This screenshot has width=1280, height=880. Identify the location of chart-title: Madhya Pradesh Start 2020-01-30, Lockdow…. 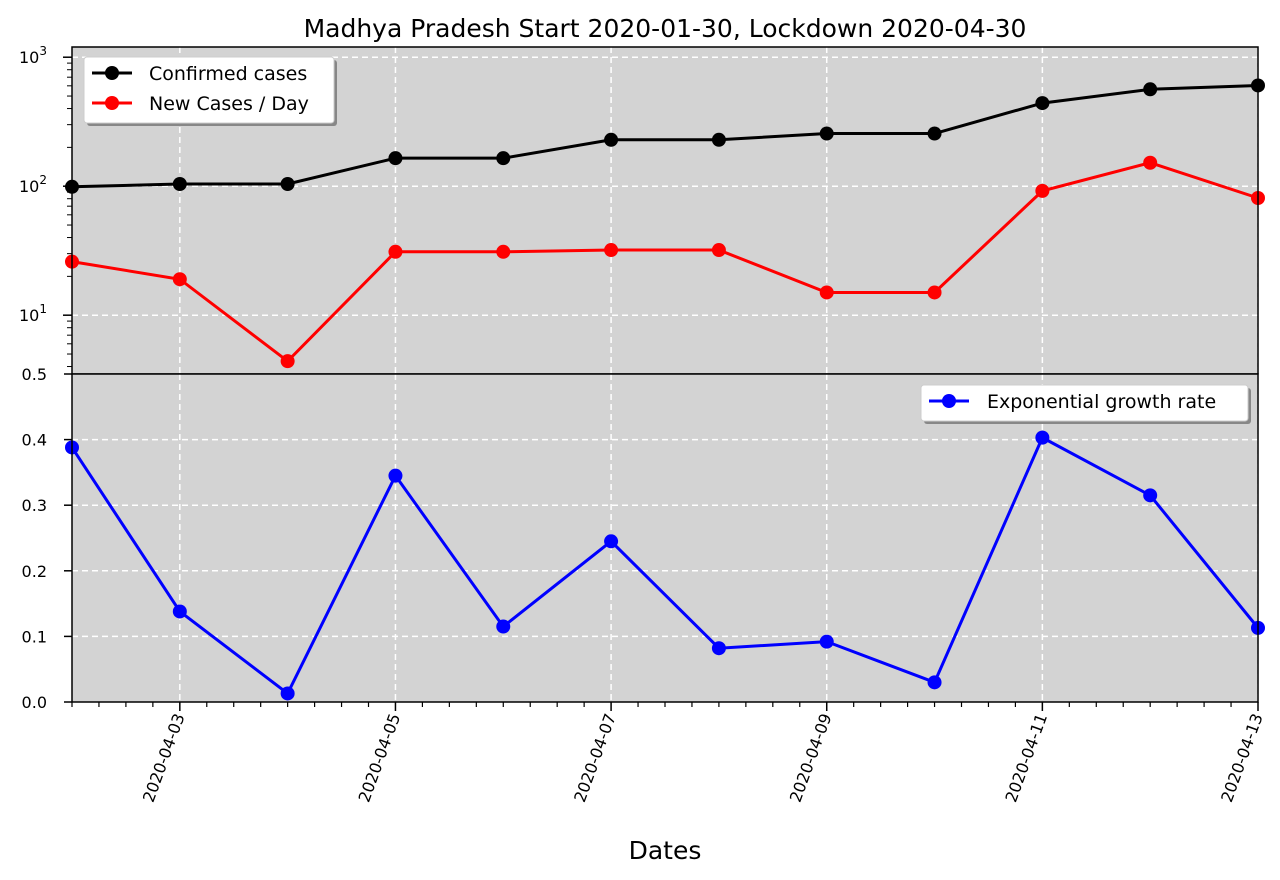
(665, 28).